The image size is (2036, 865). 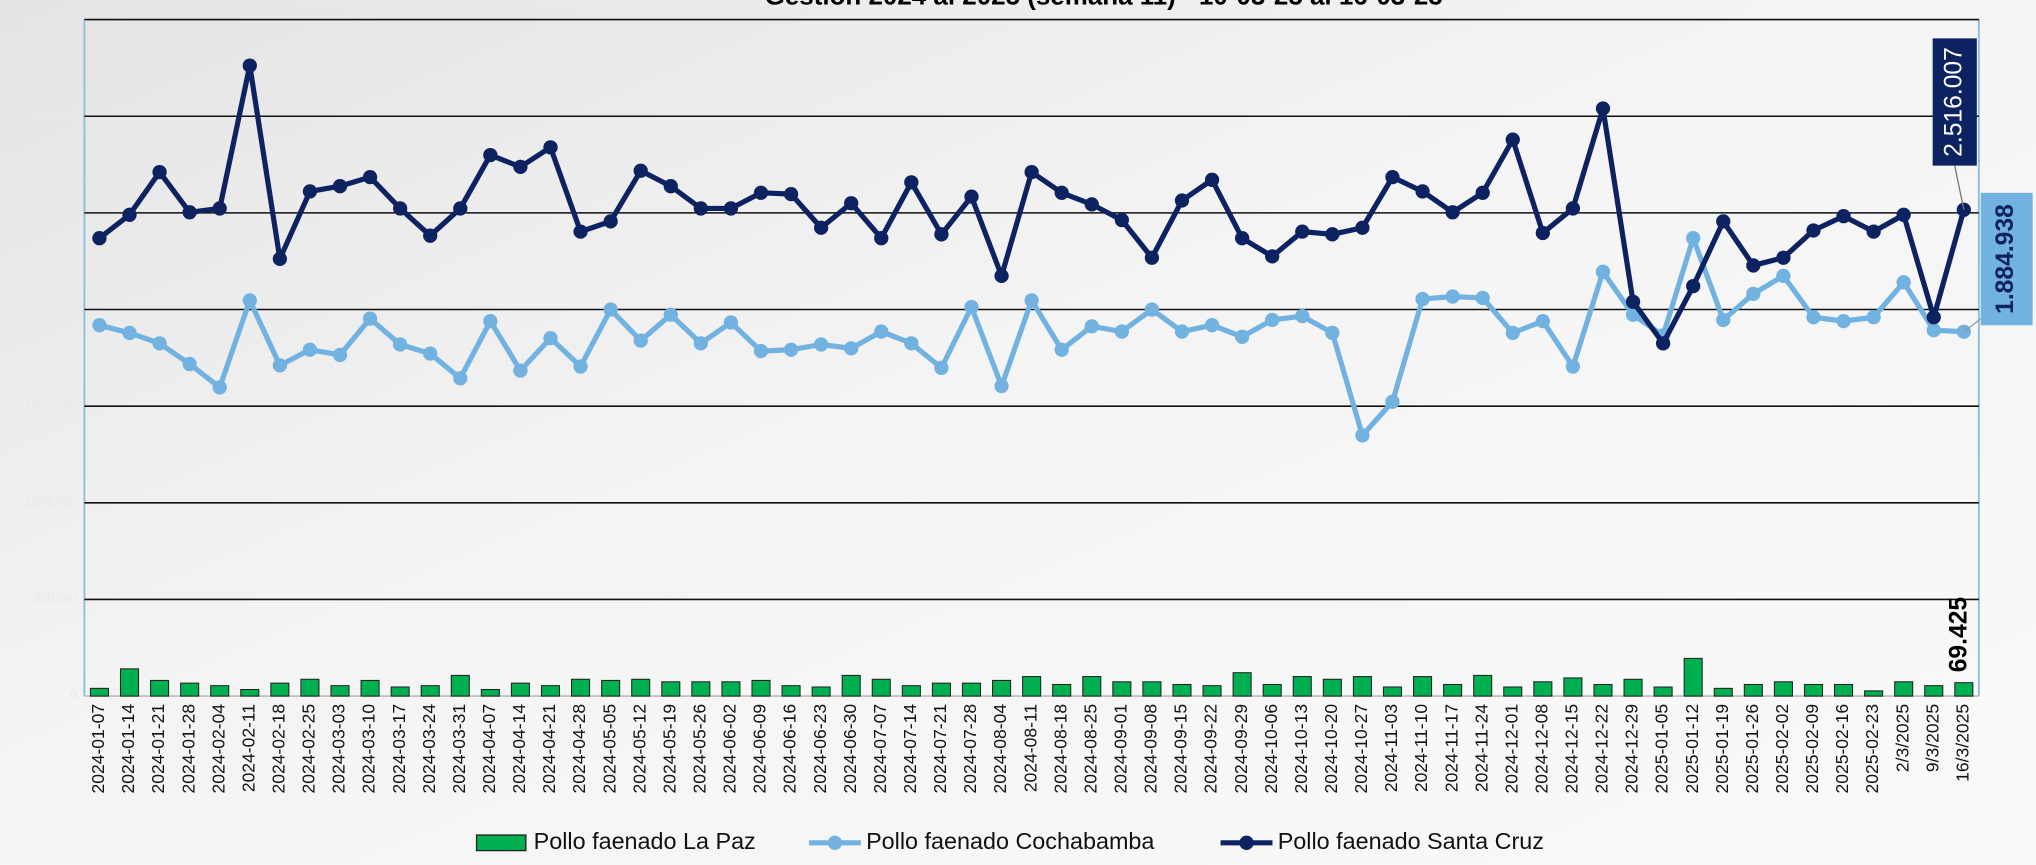 I want to click on x-tick-label: 2024-06-02, so click(x=730, y=749).